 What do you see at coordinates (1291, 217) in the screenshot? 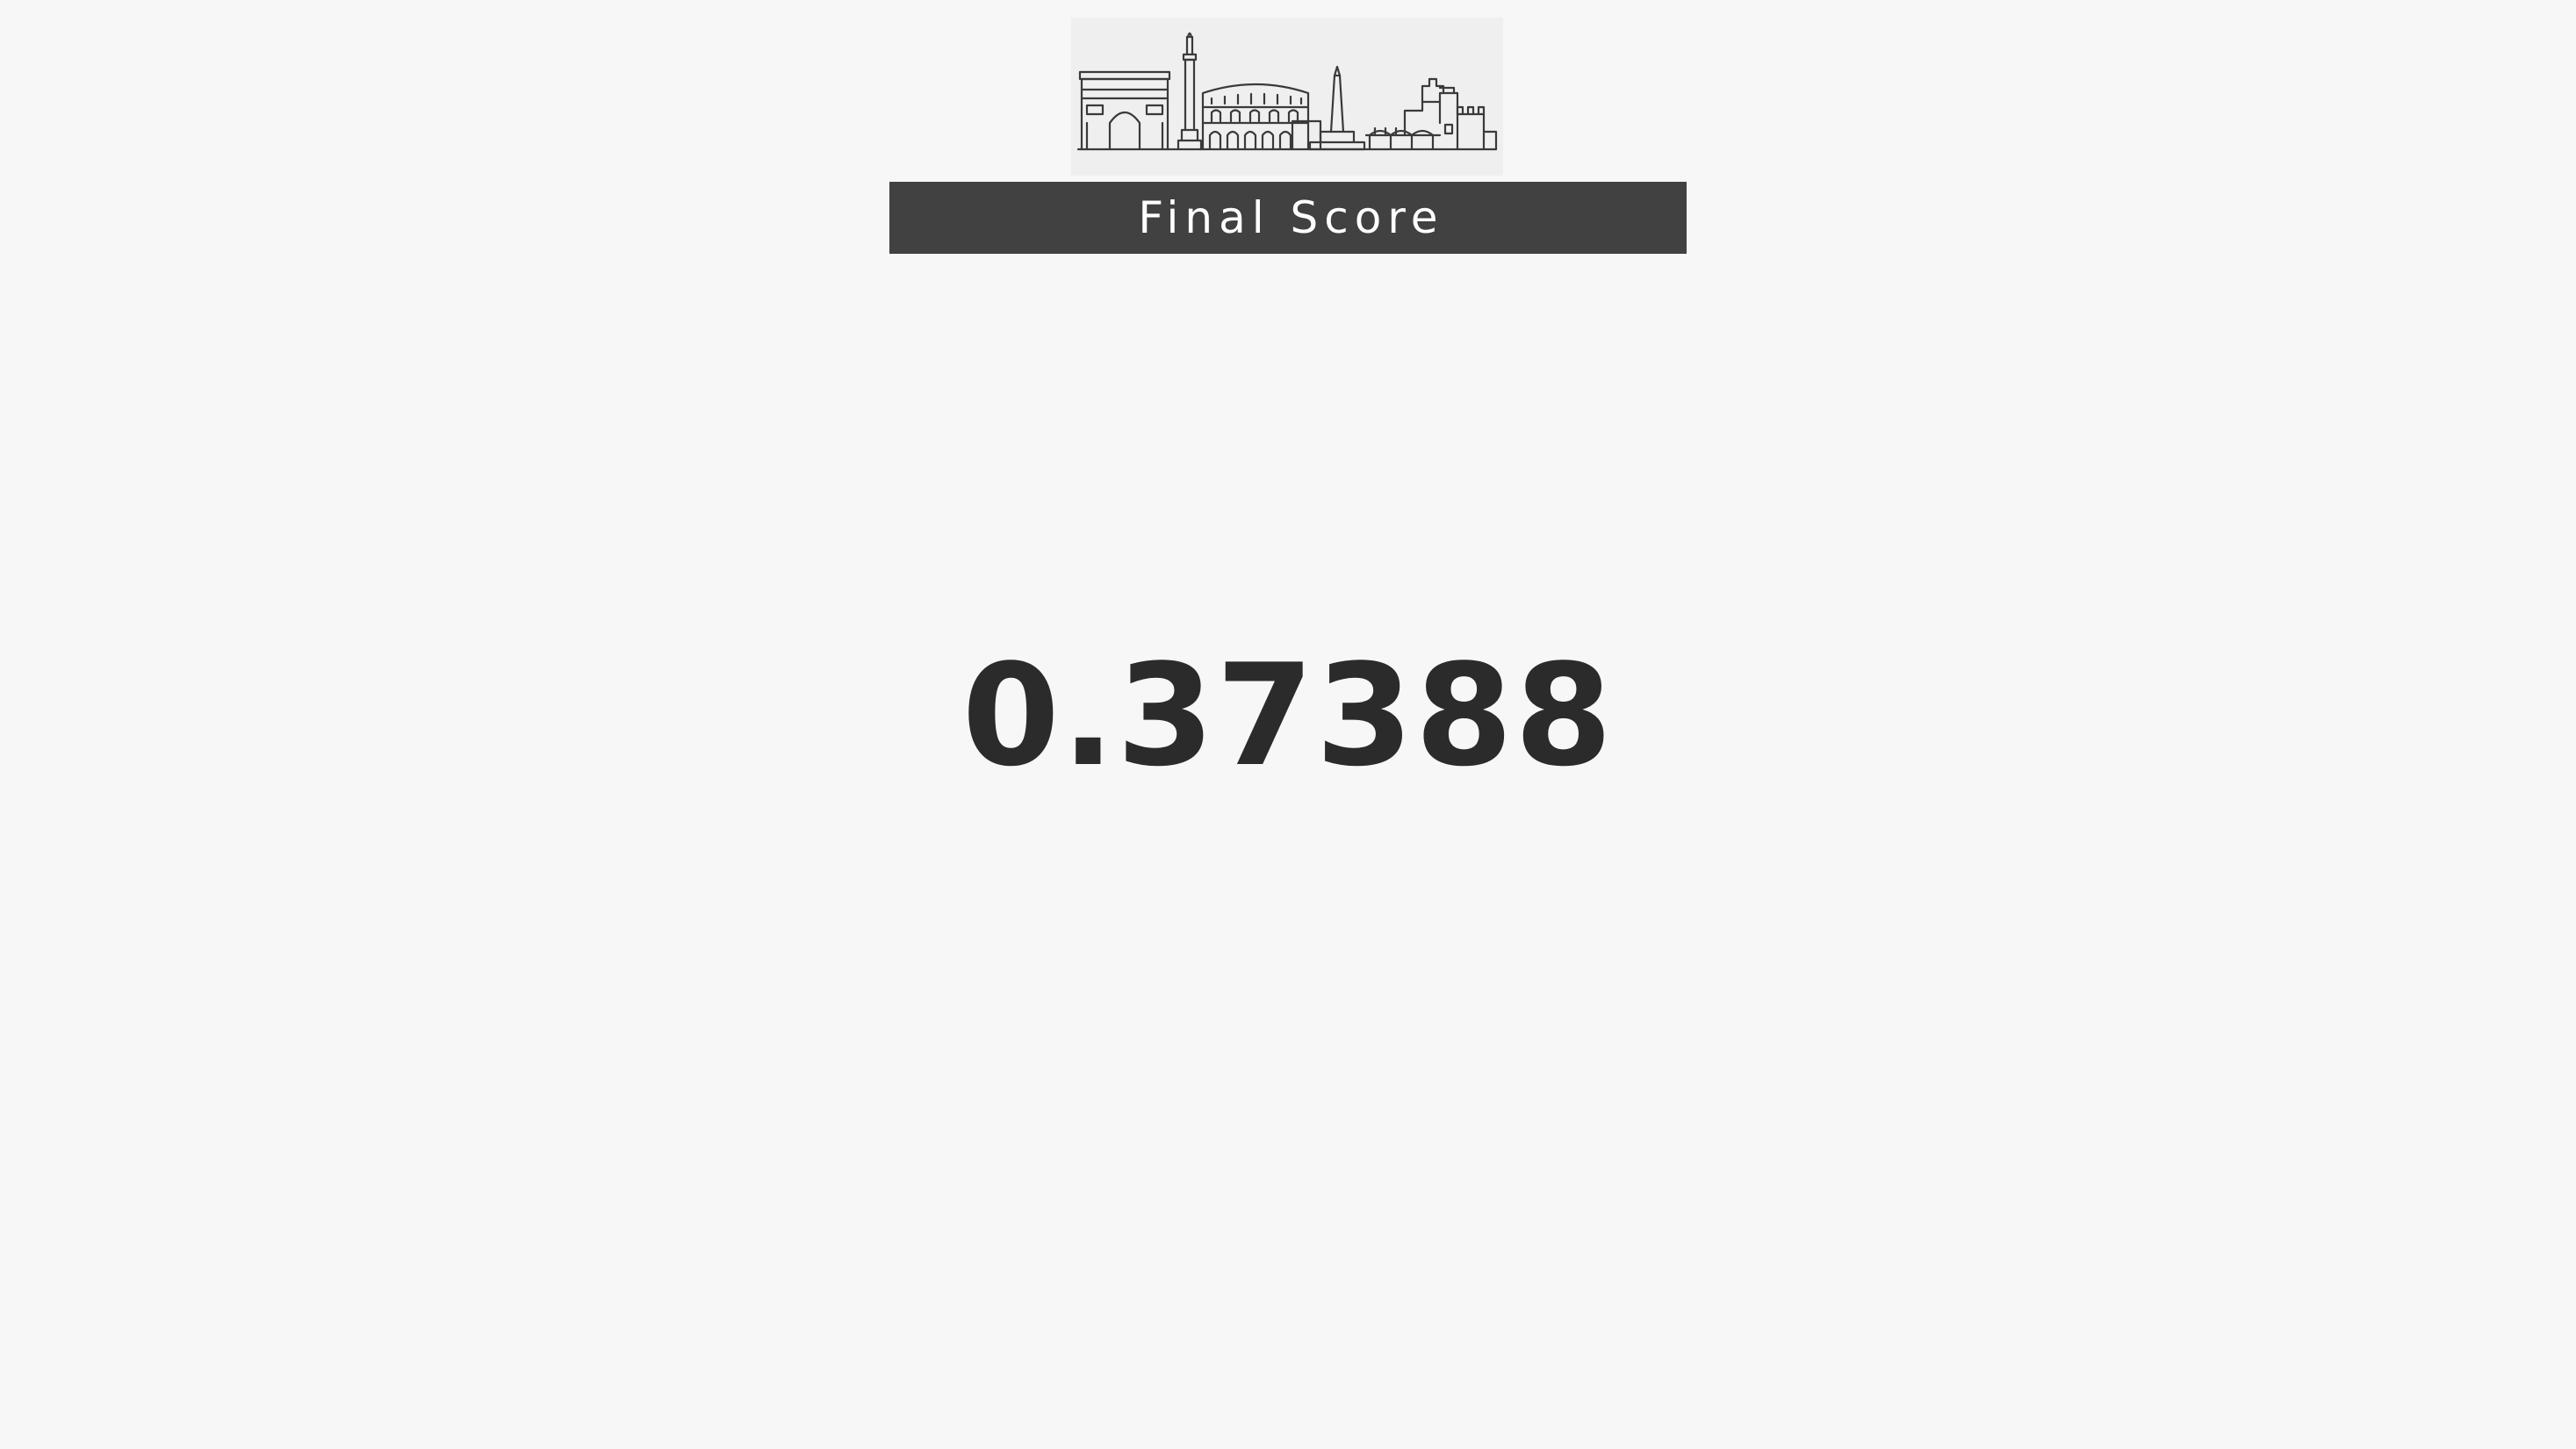
I see `page-title: Final Score` at bounding box center [1291, 217].